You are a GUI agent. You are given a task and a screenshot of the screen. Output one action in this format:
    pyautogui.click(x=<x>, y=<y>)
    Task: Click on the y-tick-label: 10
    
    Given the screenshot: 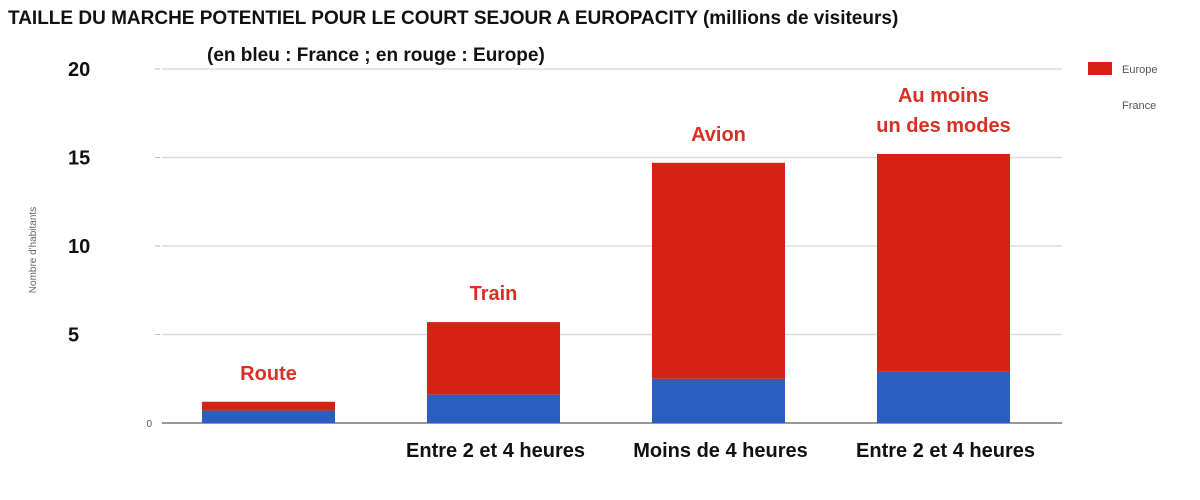 What is the action you would take?
    pyautogui.click(x=79, y=247)
    